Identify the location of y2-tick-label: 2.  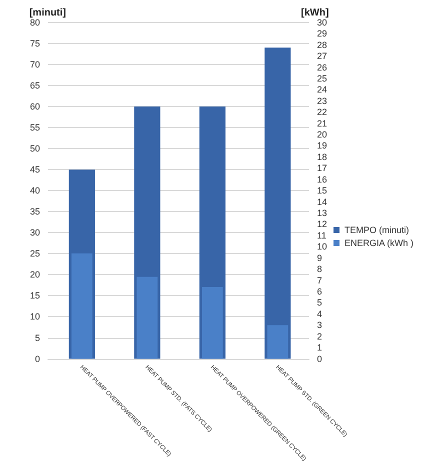
(319, 336).